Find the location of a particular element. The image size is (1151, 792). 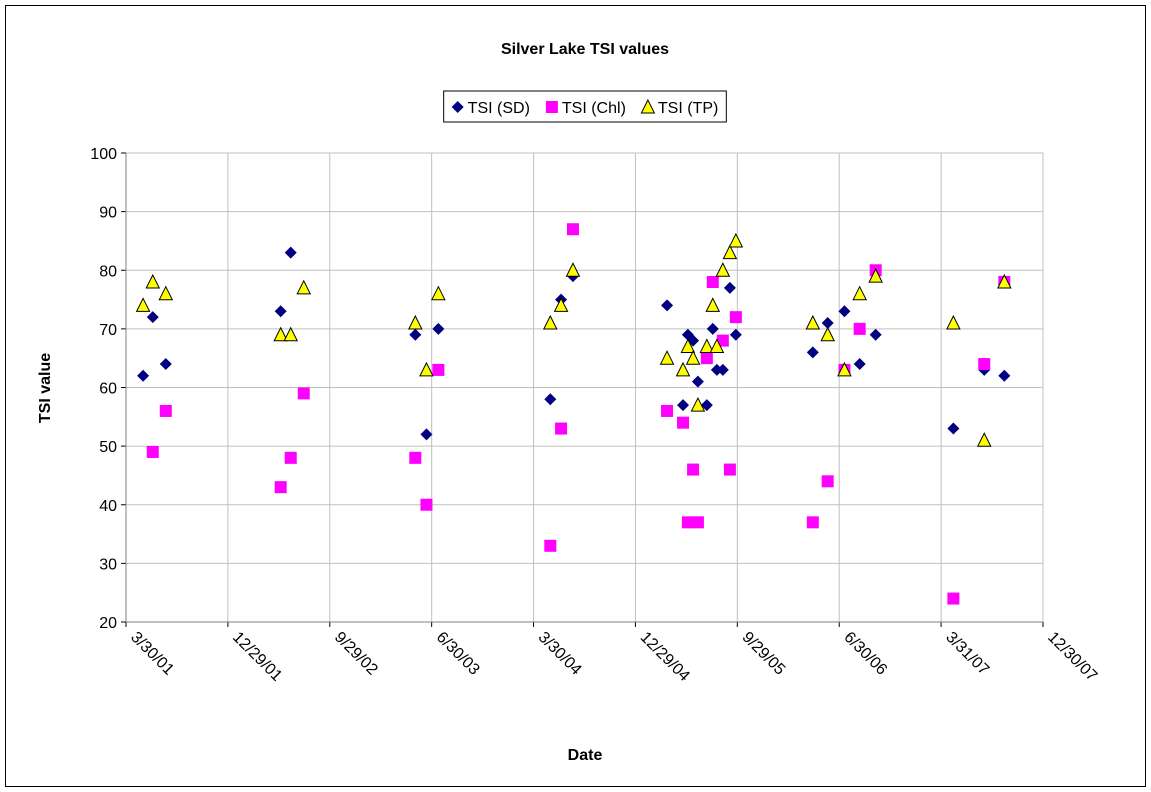

y-tick-label: 20 is located at coordinates (108, 623).